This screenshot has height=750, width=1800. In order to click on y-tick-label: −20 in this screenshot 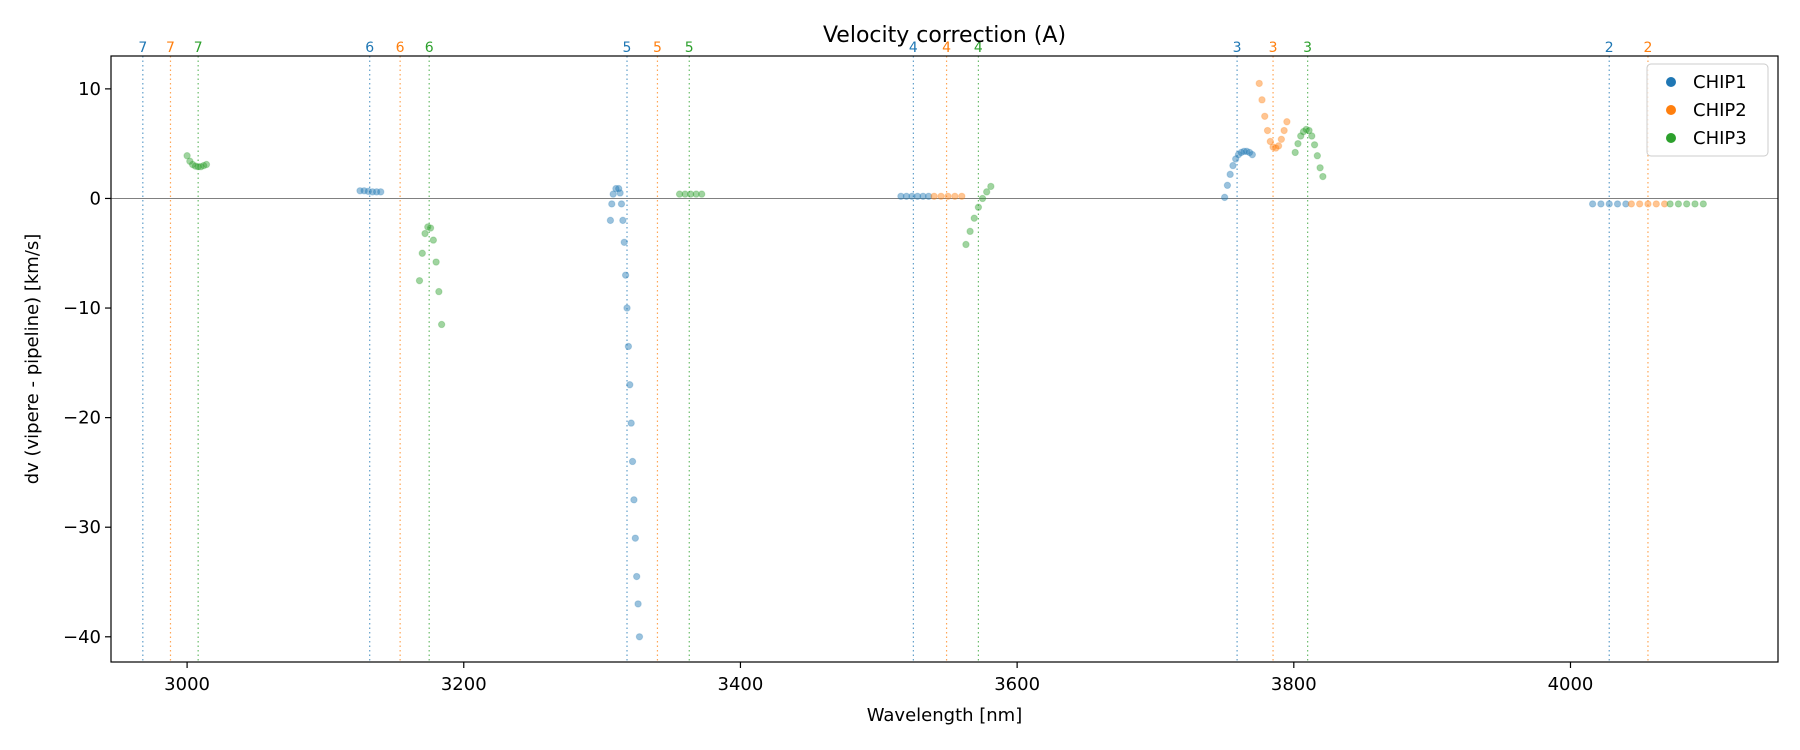, I will do `click(82, 418)`.